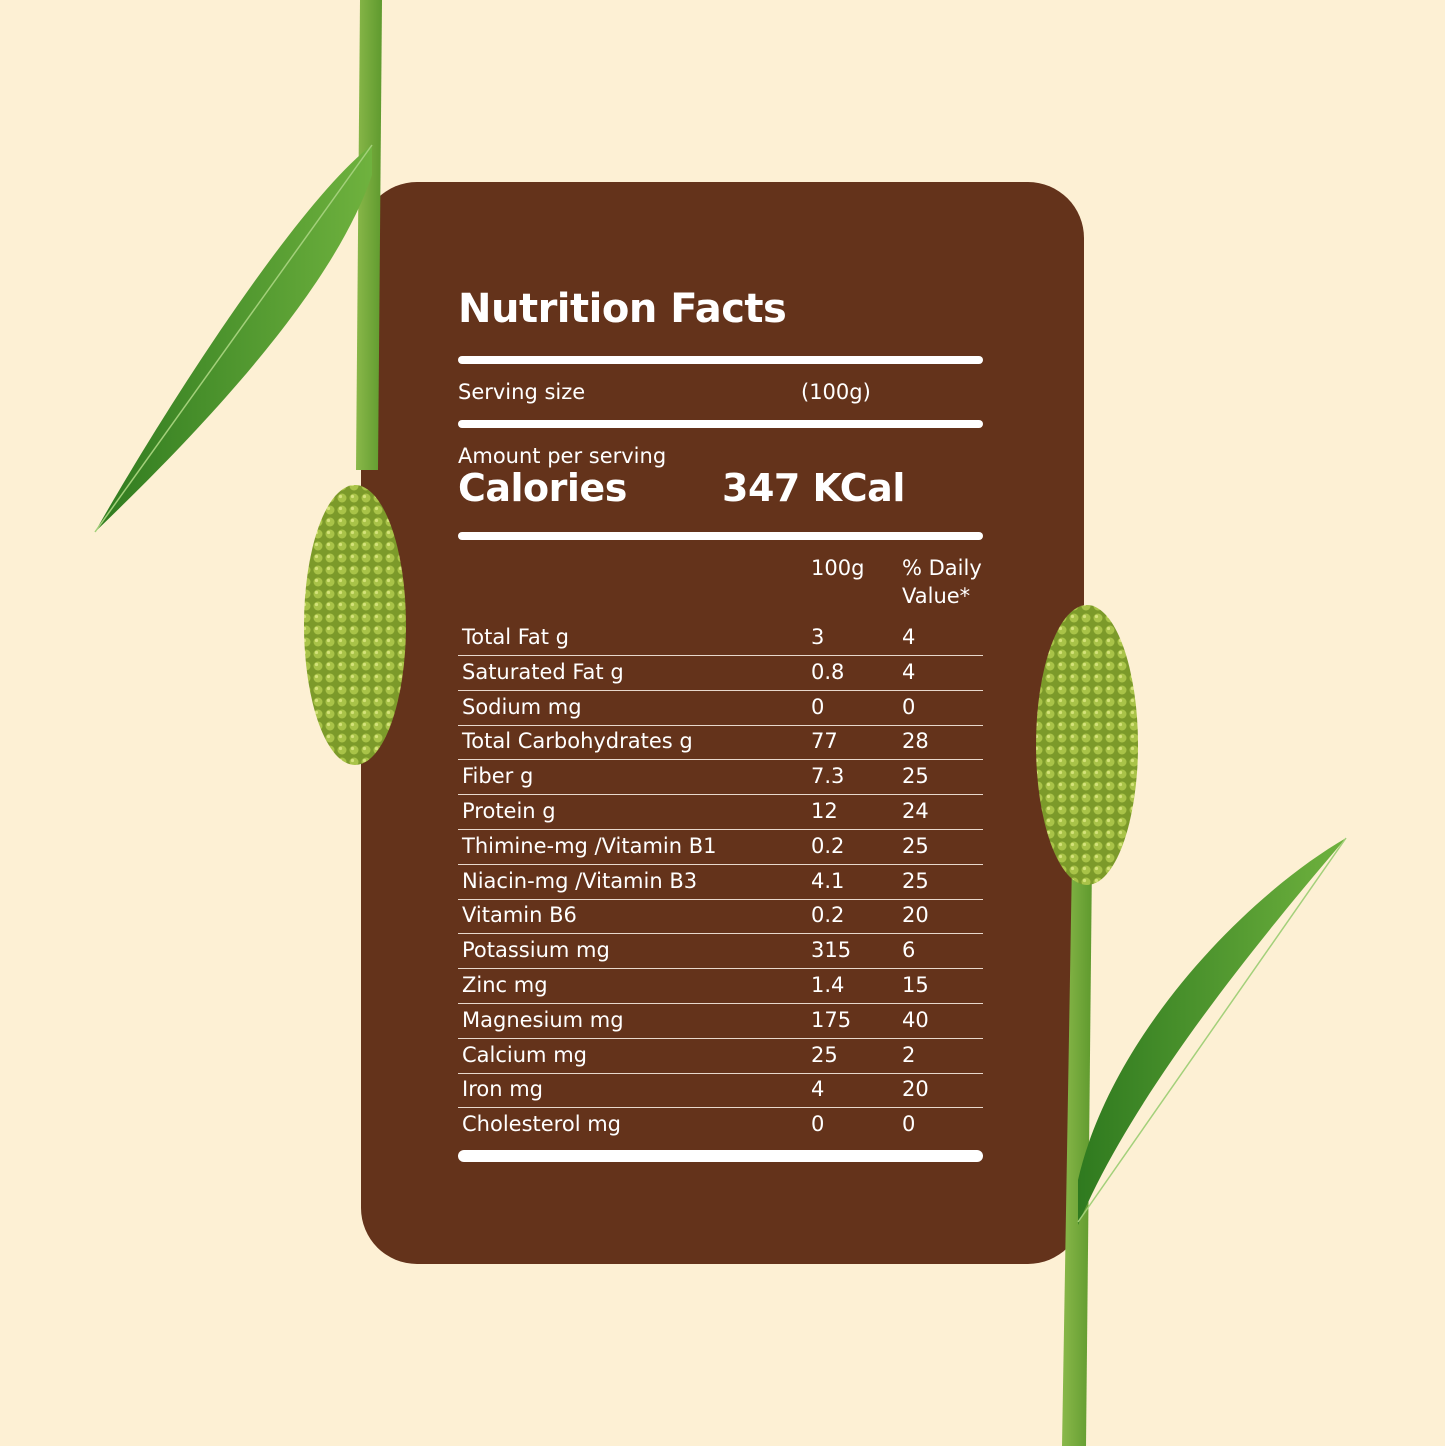  Describe the element at coordinates (543, 1019) in the screenshot. I see `nutrient-name: Magnesium mg` at that location.